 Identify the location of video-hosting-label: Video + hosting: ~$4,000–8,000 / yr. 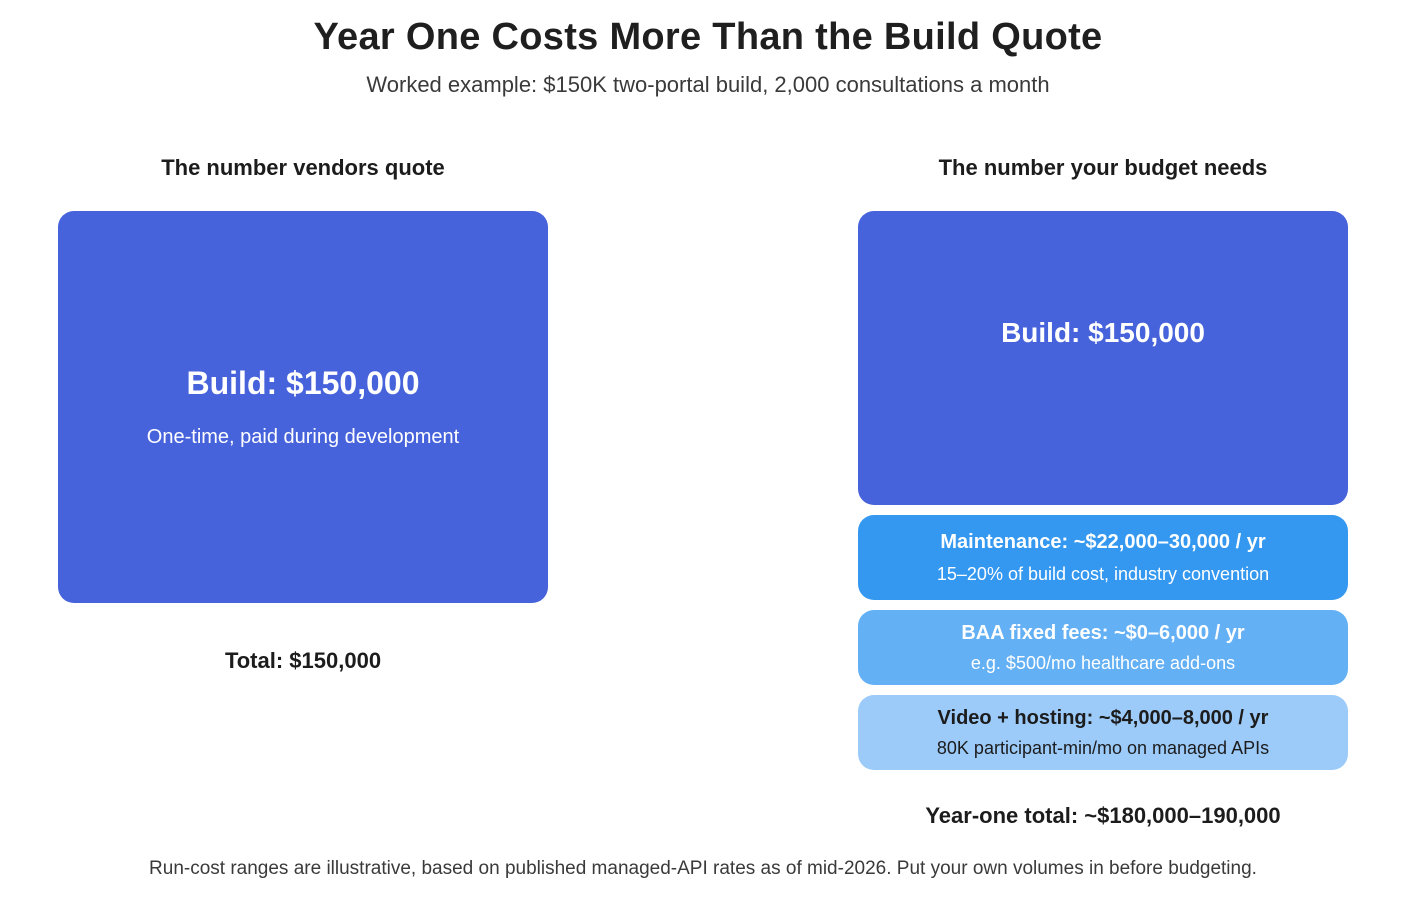
(1103, 717).